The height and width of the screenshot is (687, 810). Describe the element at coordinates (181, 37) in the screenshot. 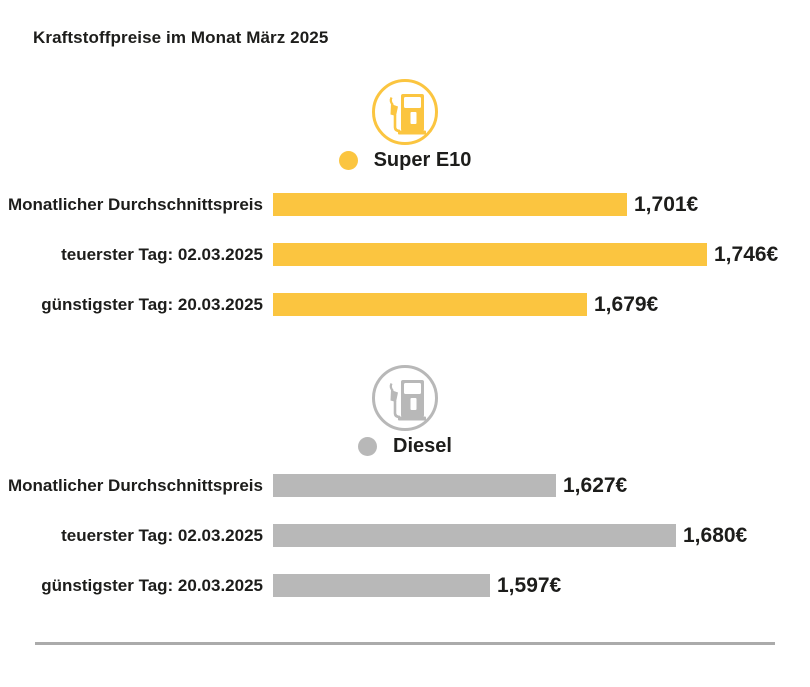

I see `page-title: Kraftstoffpreise im Monat März 2025` at that location.